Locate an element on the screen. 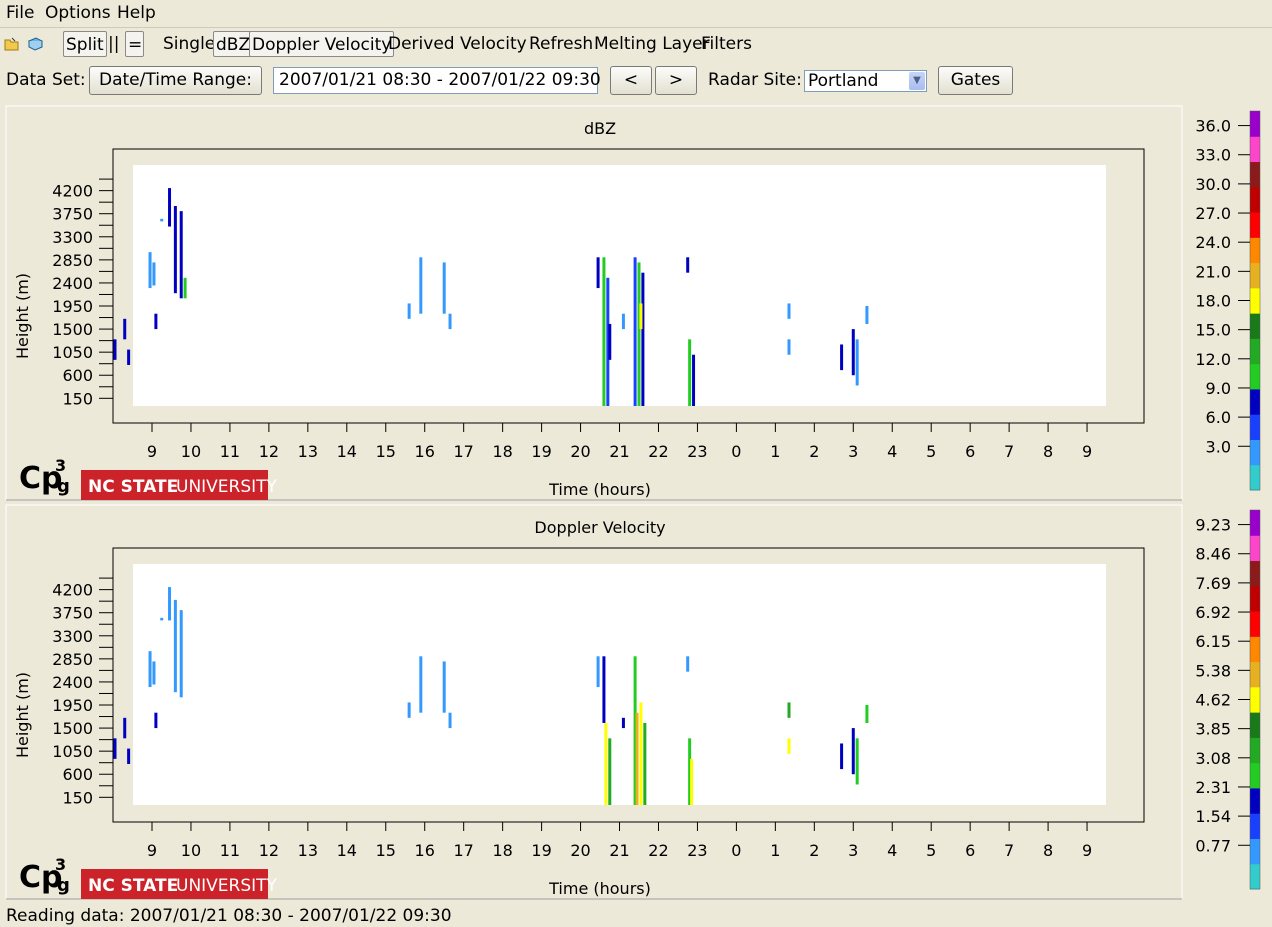 The width and height of the screenshot is (1272, 927). cp3g-logo-superscript: 3 is located at coordinates (60, 465).